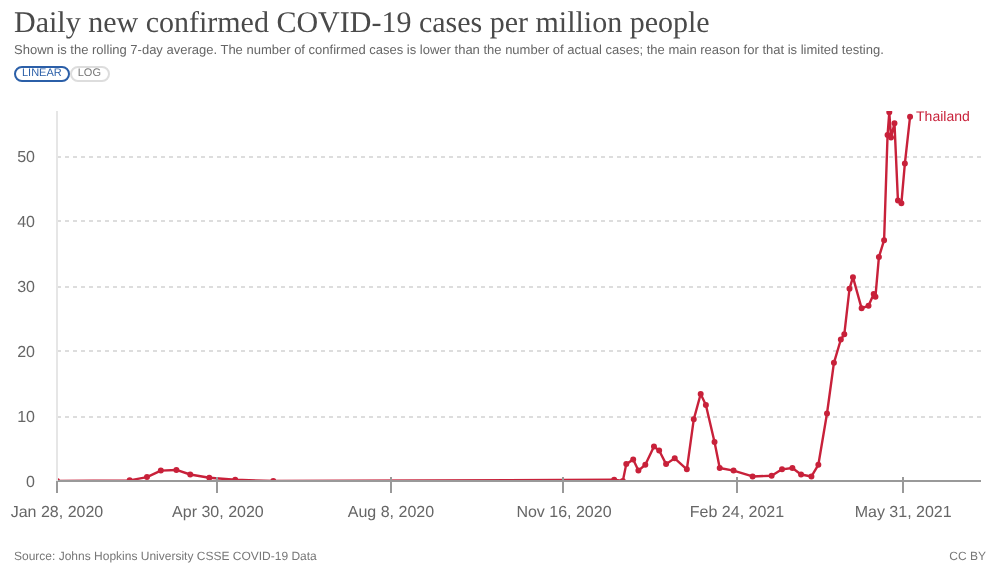  What do you see at coordinates (27, 352) in the screenshot?
I see `y-tick-label: 20` at bounding box center [27, 352].